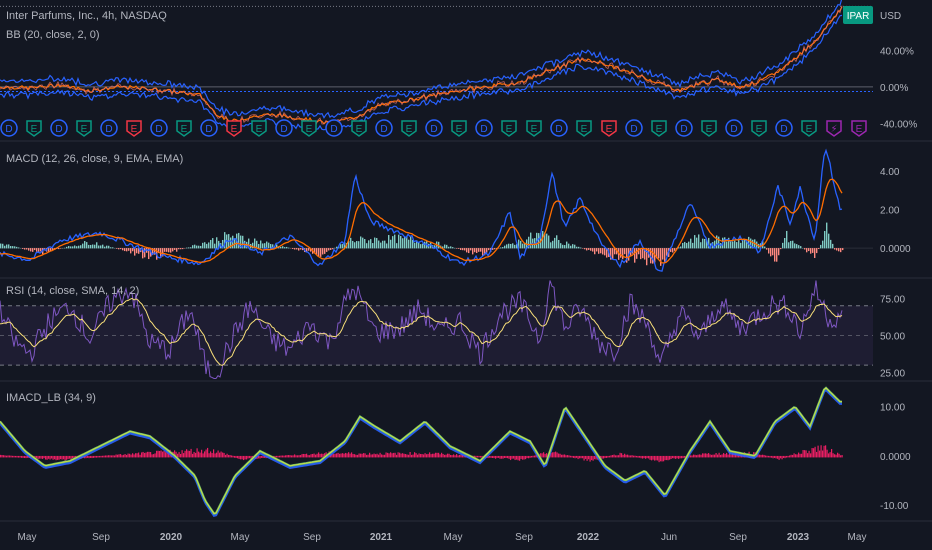 The height and width of the screenshot is (550, 932). I want to click on x-tick-label: 2022, so click(588, 537).